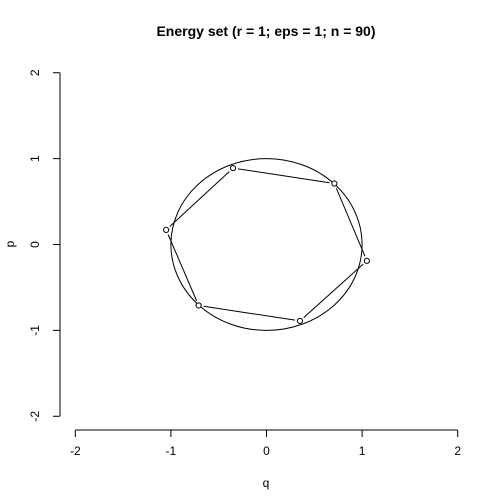  I want to click on y-tick-label: -1, so click(35, 330).